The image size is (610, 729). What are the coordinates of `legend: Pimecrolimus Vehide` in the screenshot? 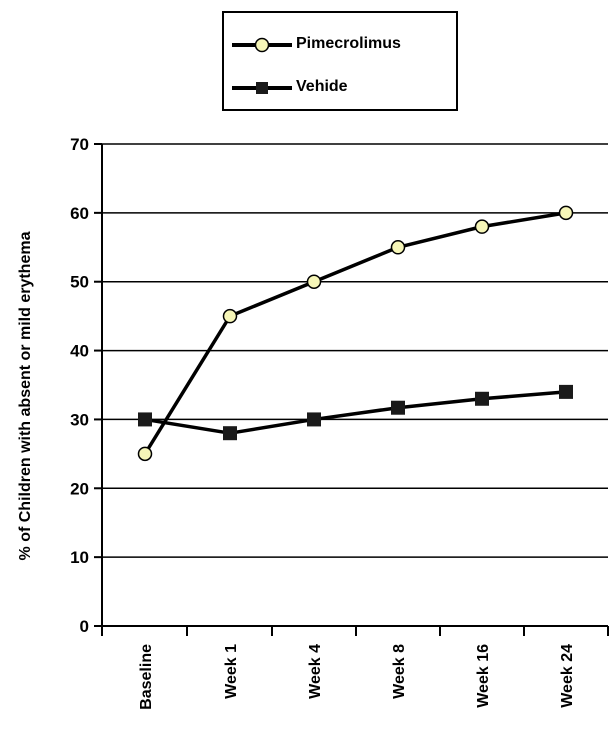 It's located at (340, 61).